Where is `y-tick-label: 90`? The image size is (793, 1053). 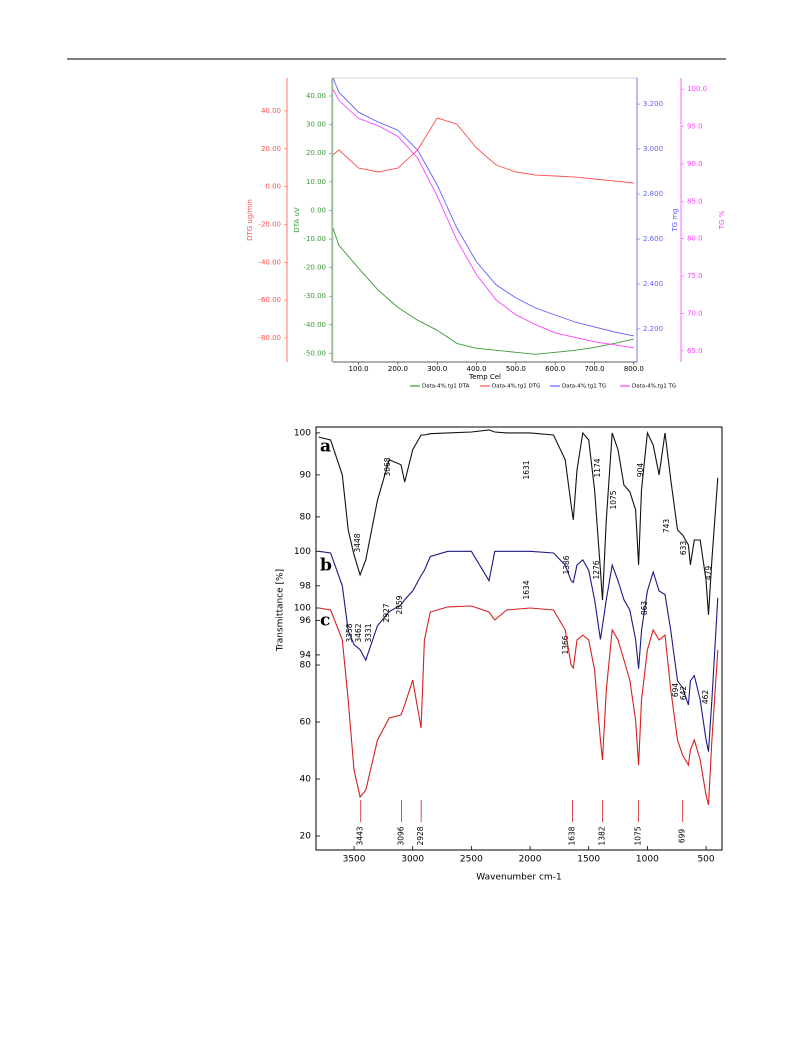 y-tick-label: 90 is located at coordinates (306, 475).